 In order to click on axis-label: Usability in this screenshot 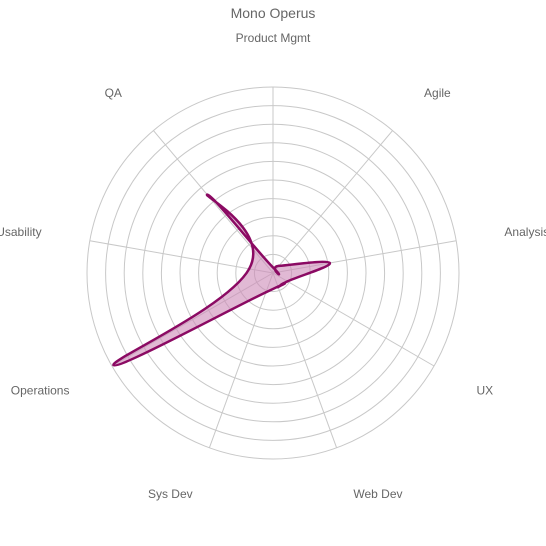, I will do `click(21, 232)`.